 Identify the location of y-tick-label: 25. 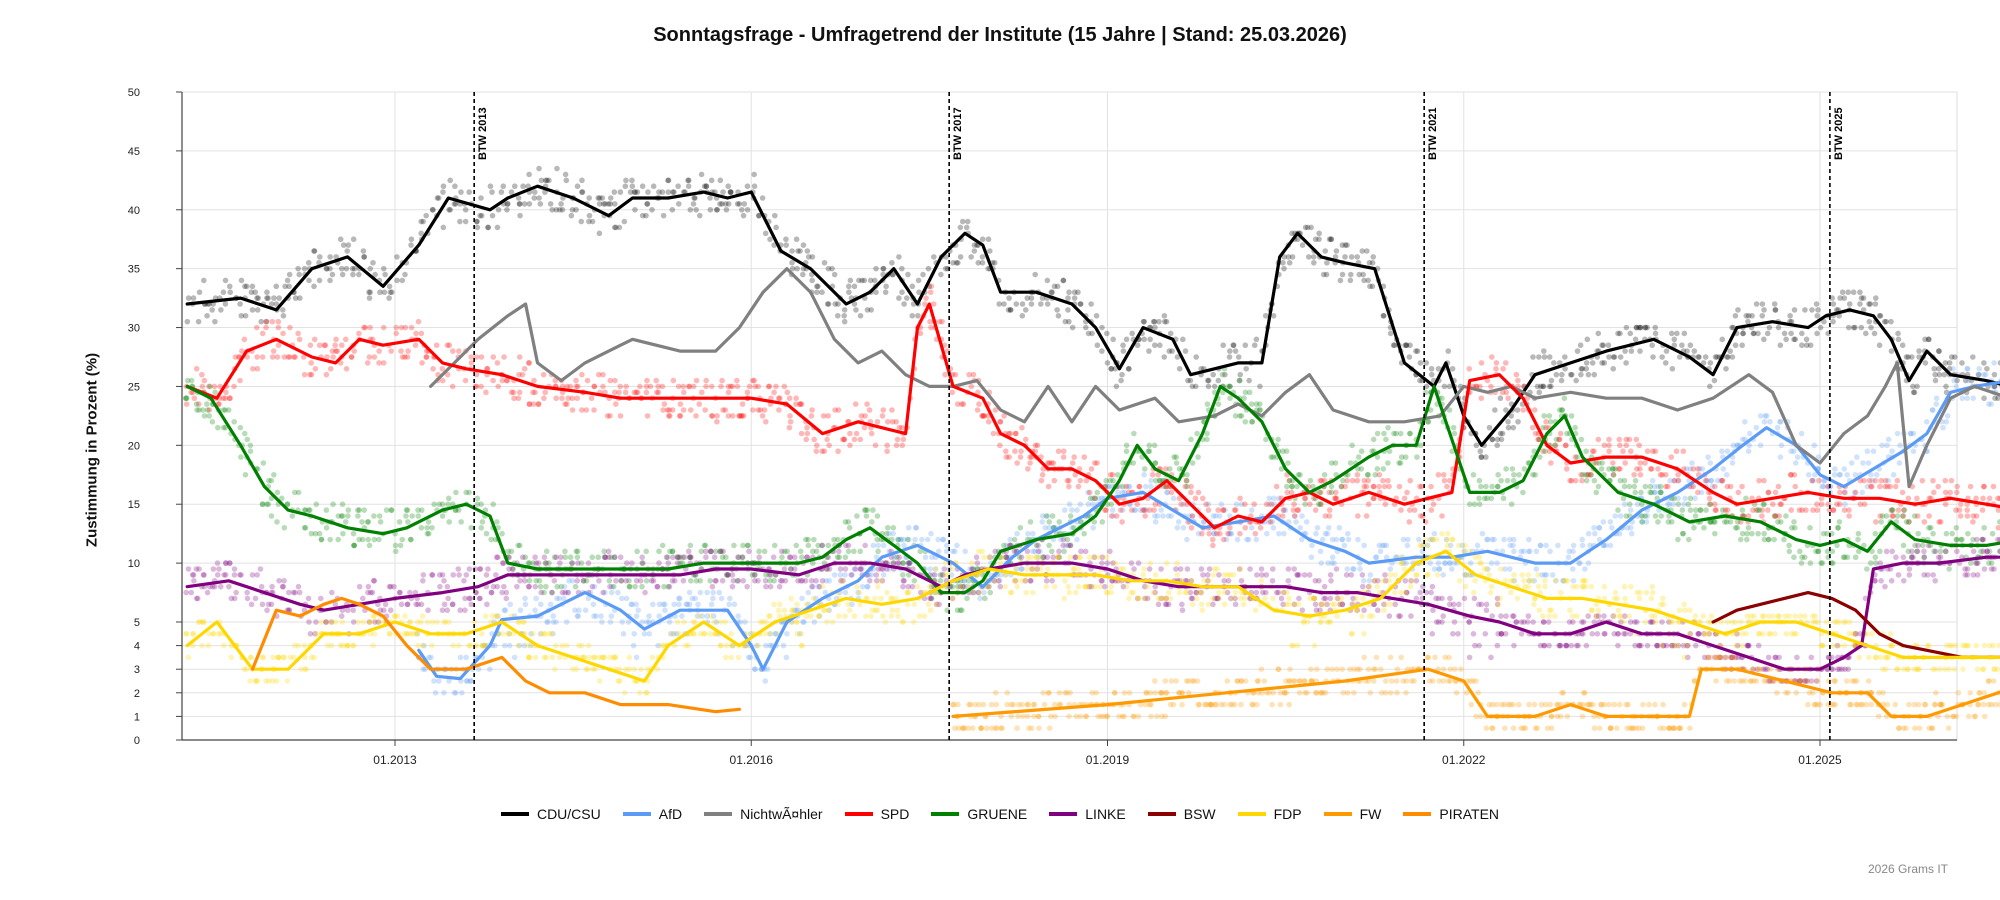
(134, 387).